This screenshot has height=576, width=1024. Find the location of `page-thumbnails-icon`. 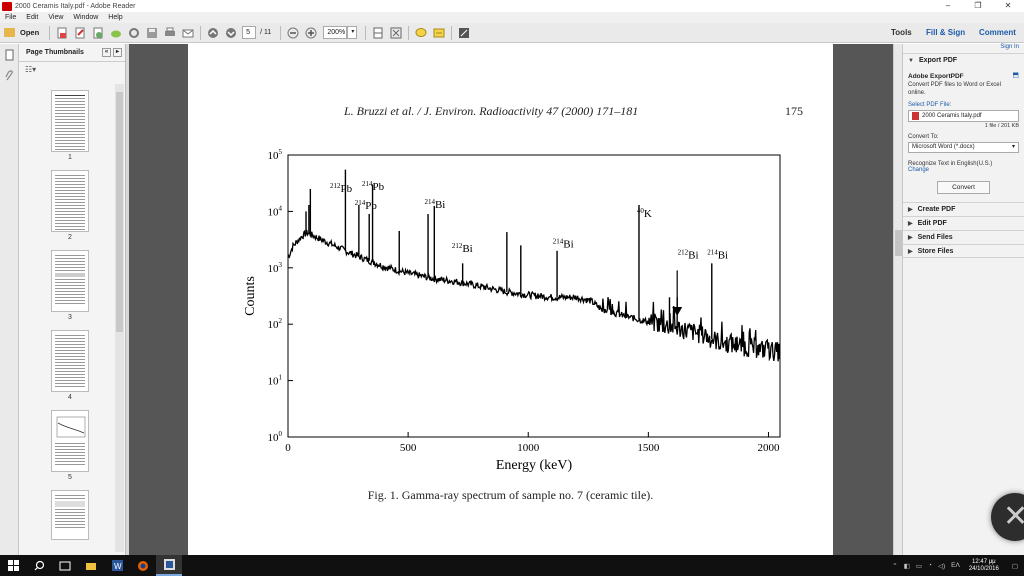

page-thumbnails-icon is located at coordinates (9, 56).